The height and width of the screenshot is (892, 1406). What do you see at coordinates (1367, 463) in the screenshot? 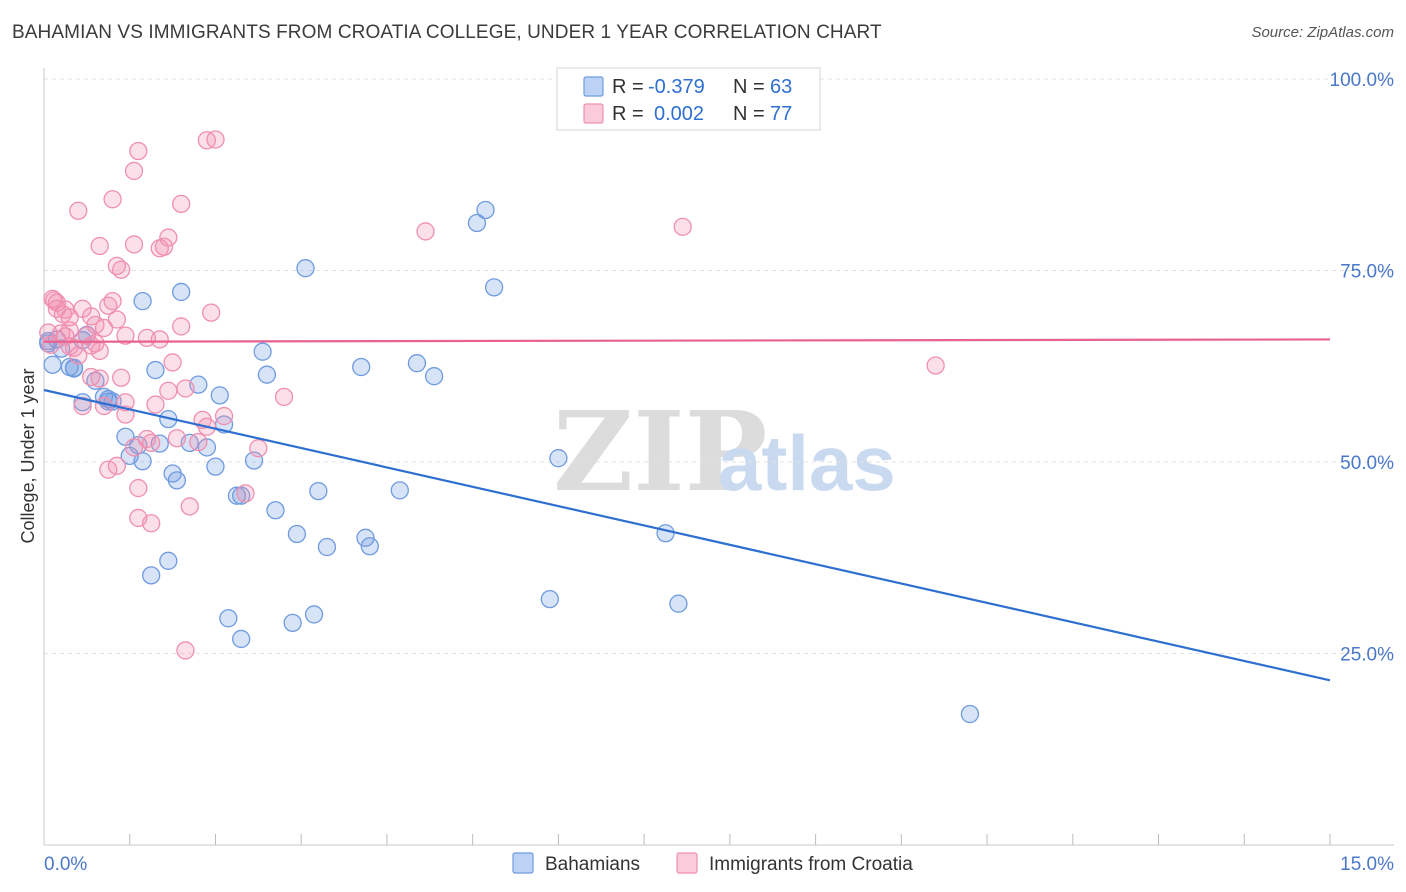
I see `y-tick-label-50: 50.0%` at bounding box center [1367, 463].